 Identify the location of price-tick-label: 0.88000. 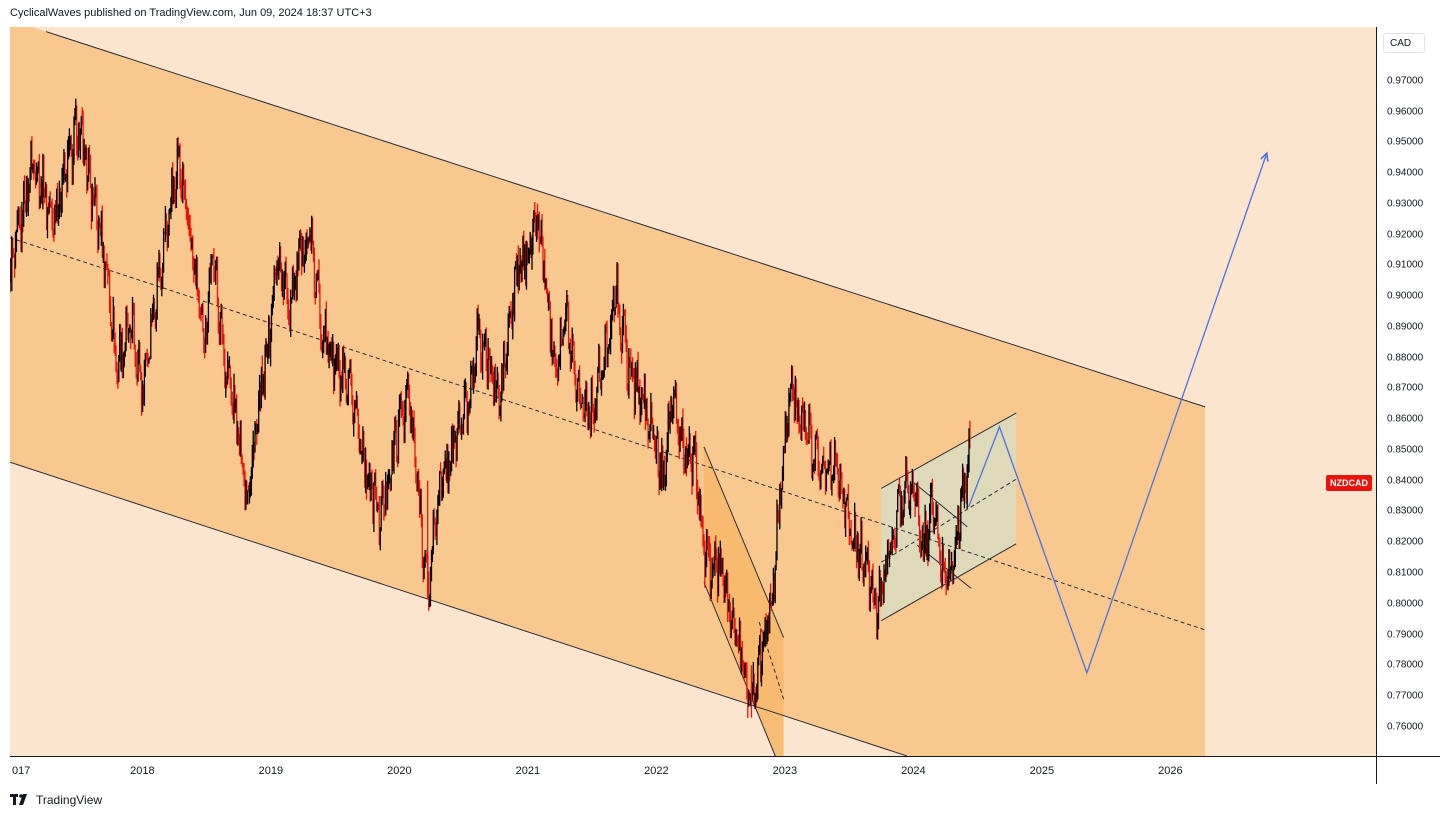
(1405, 358).